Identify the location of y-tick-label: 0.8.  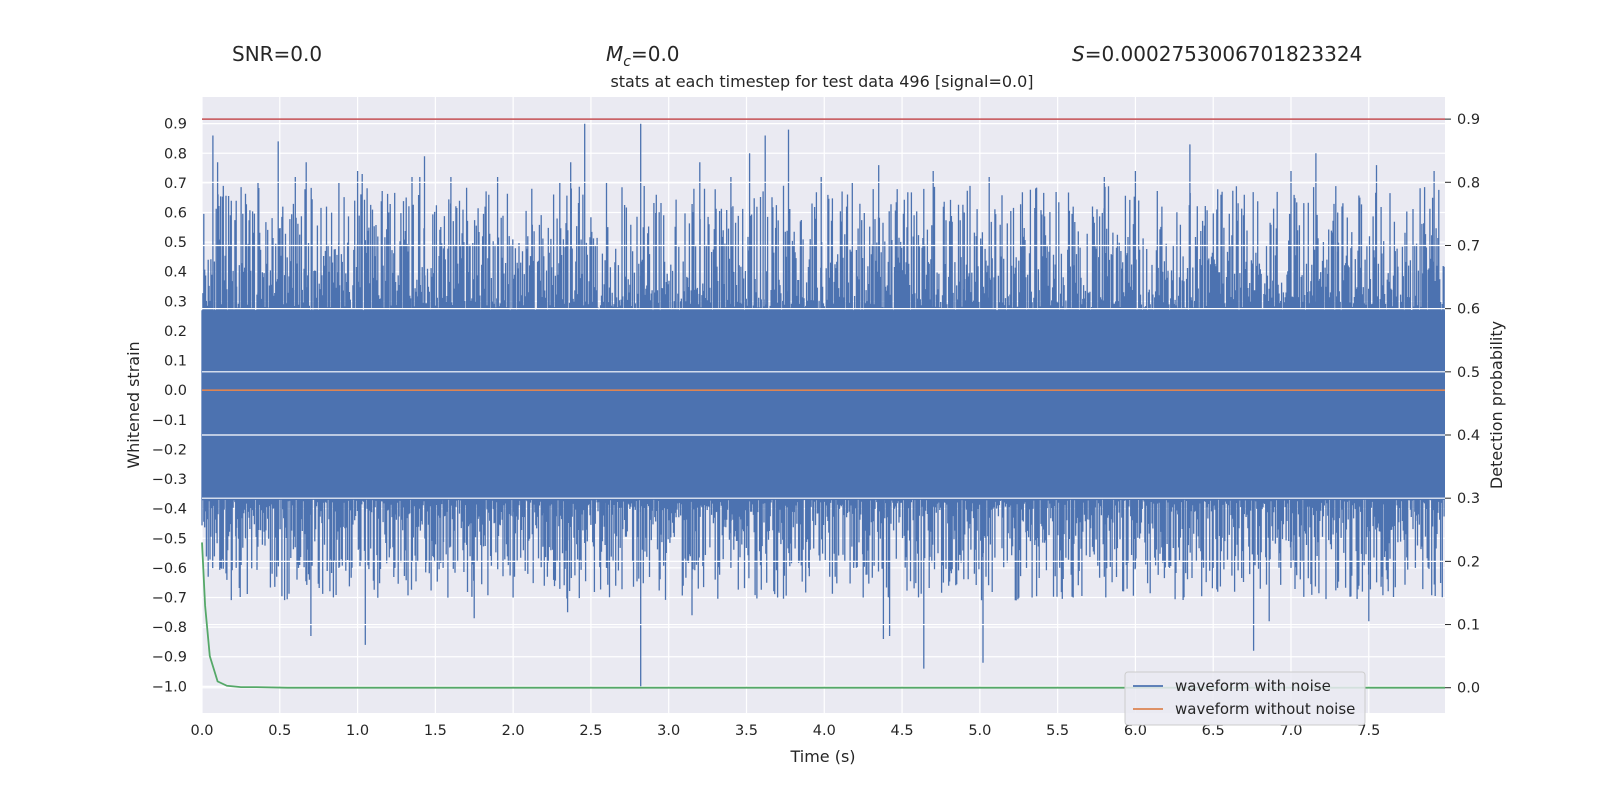
(175, 154).